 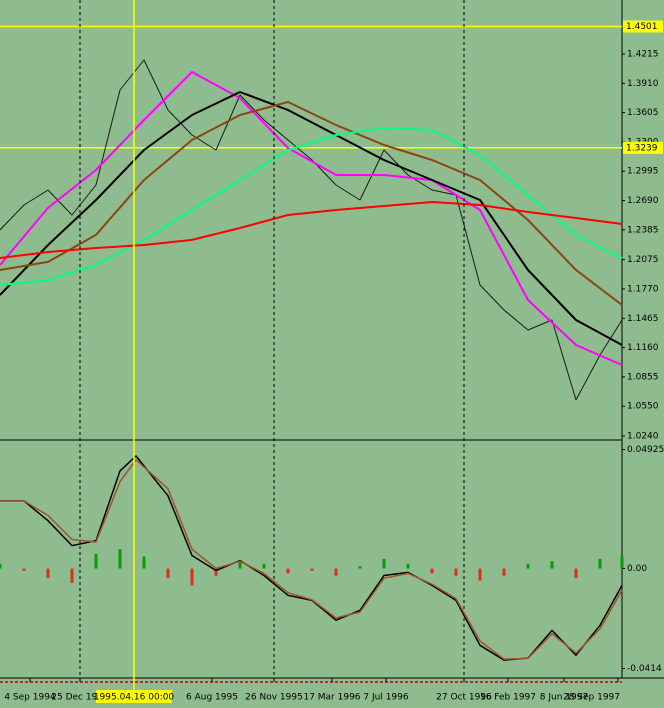 I want to click on y-tick-label: 1.2385, so click(x=643, y=230).